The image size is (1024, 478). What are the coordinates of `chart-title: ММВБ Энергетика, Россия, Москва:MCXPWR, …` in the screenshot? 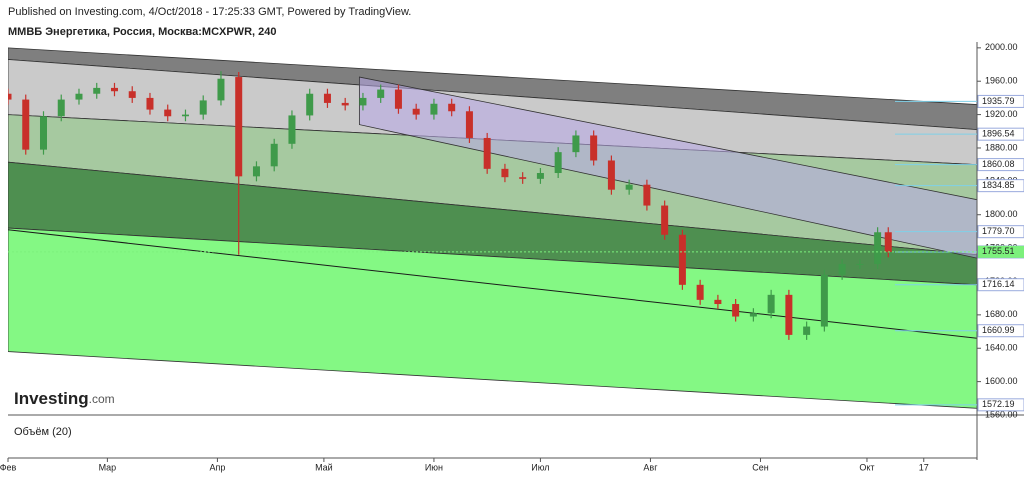 It's located at (142, 32).